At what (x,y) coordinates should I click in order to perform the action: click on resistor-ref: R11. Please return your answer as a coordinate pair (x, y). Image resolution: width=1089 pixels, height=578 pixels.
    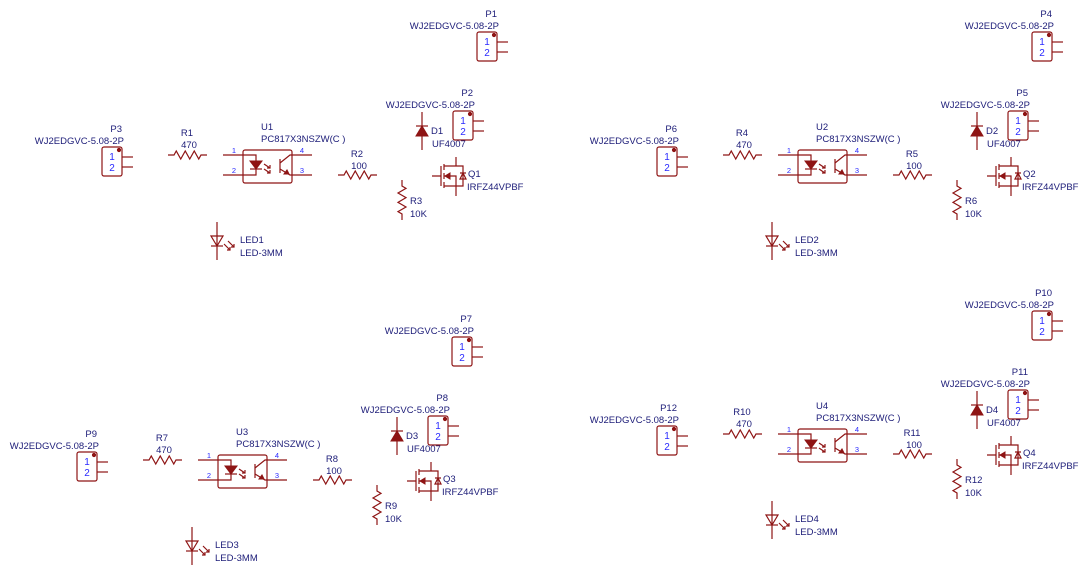
    Looking at the image, I should click on (912, 433).